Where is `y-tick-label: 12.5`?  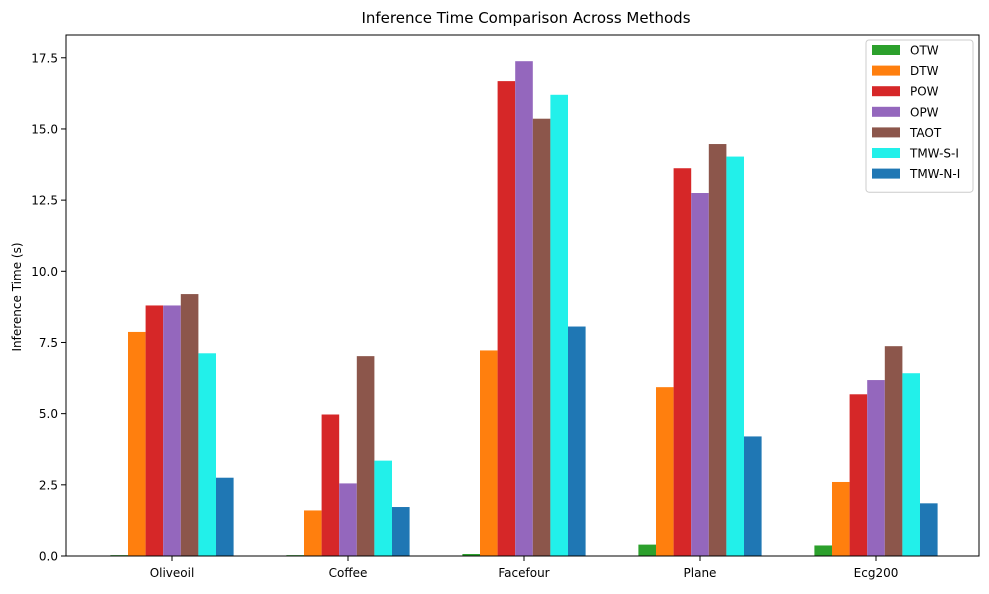 y-tick-label: 12.5 is located at coordinates (44, 201).